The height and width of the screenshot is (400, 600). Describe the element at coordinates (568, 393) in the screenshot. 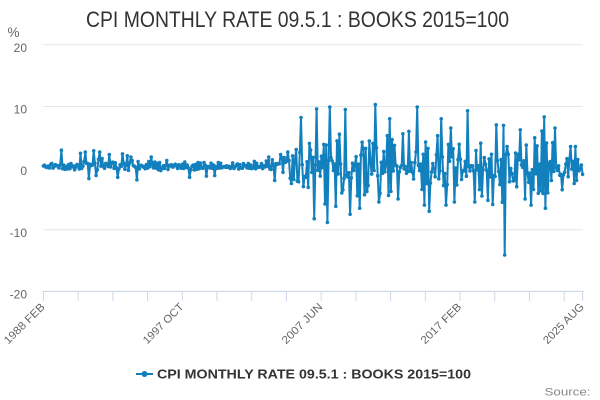

I see `svg-text: Source:` at that location.